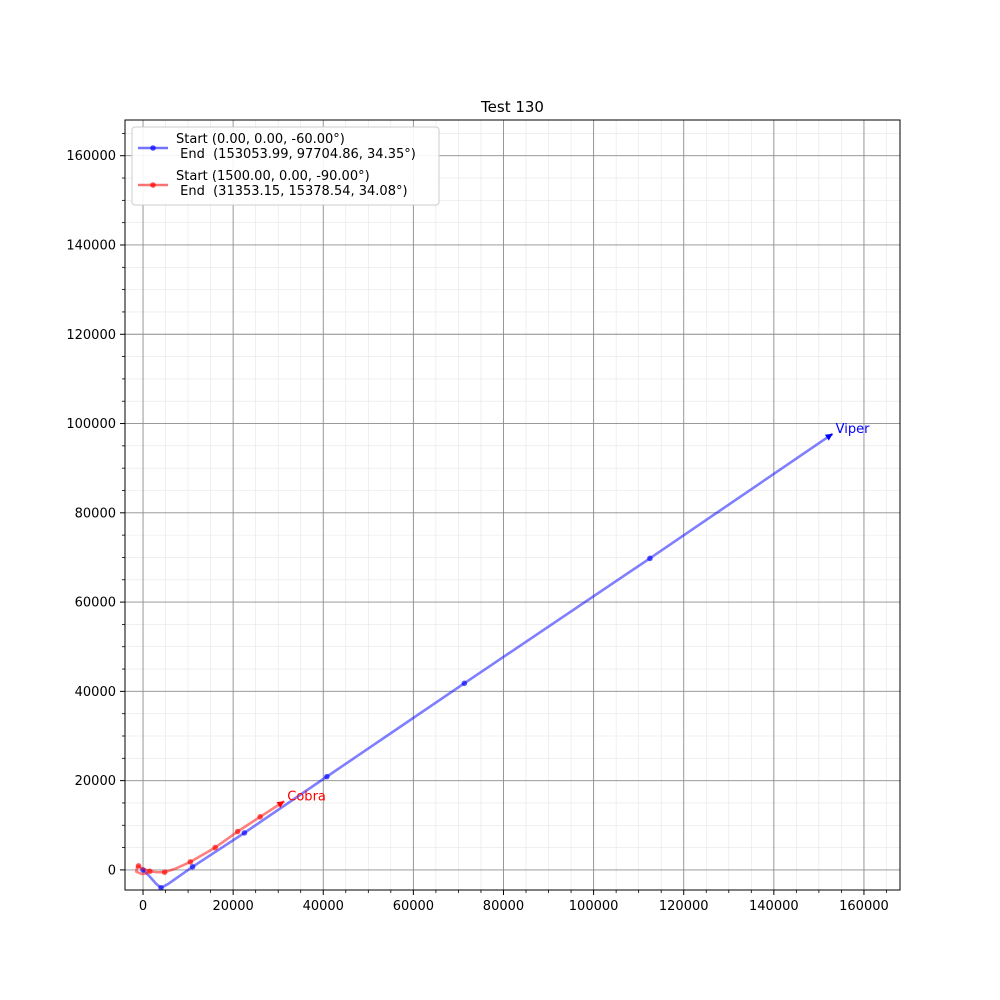 This screenshot has height=1000, width=1000. I want to click on y-tick-label: 20000, so click(95, 781).